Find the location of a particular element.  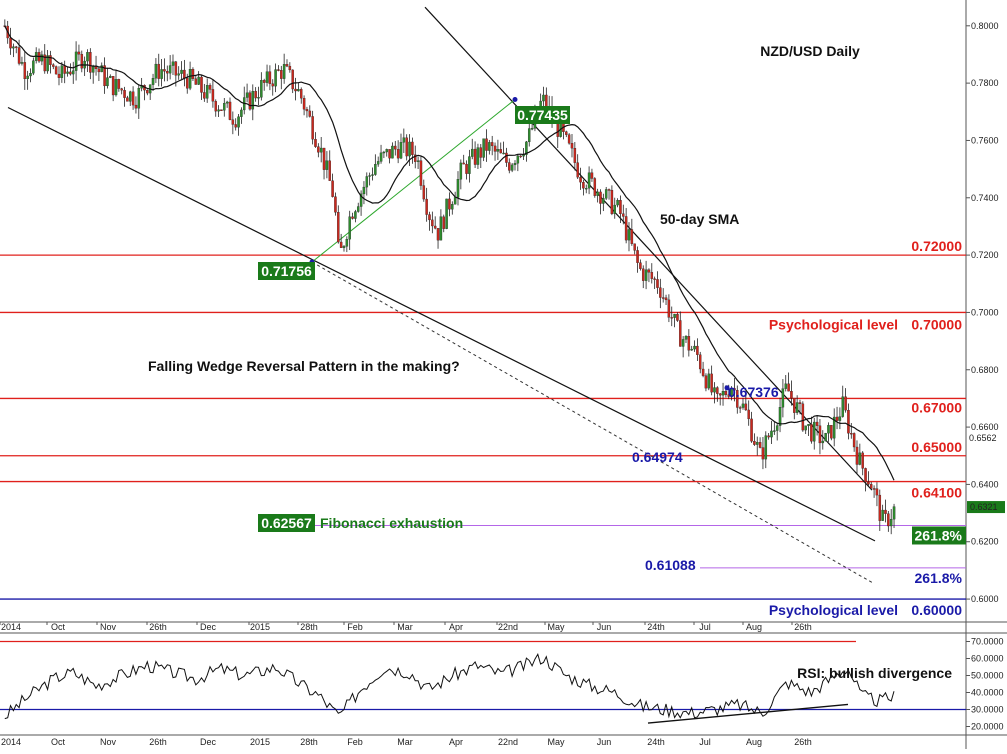

y-tick-label: 0.7000 is located at coordinates (985, 312).